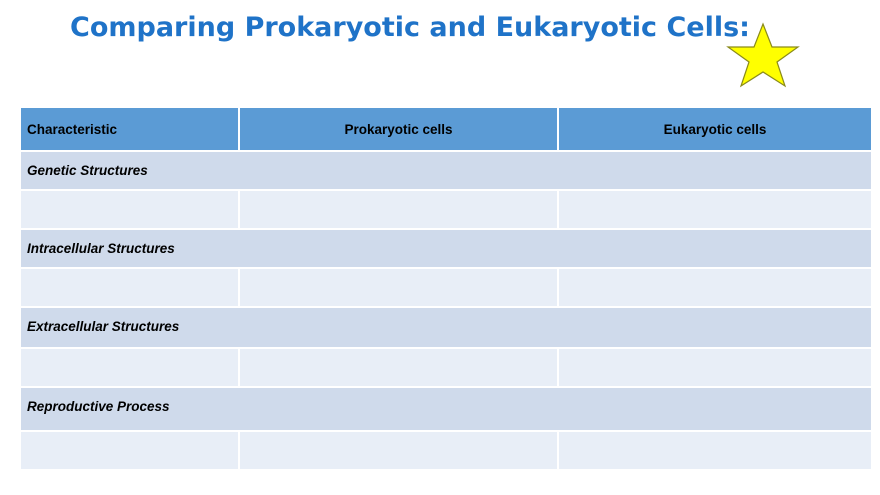  Describe the element at coordinates (129, 129) in the screenshot. I see `column-header-characteristic: Characteristic` at that location.